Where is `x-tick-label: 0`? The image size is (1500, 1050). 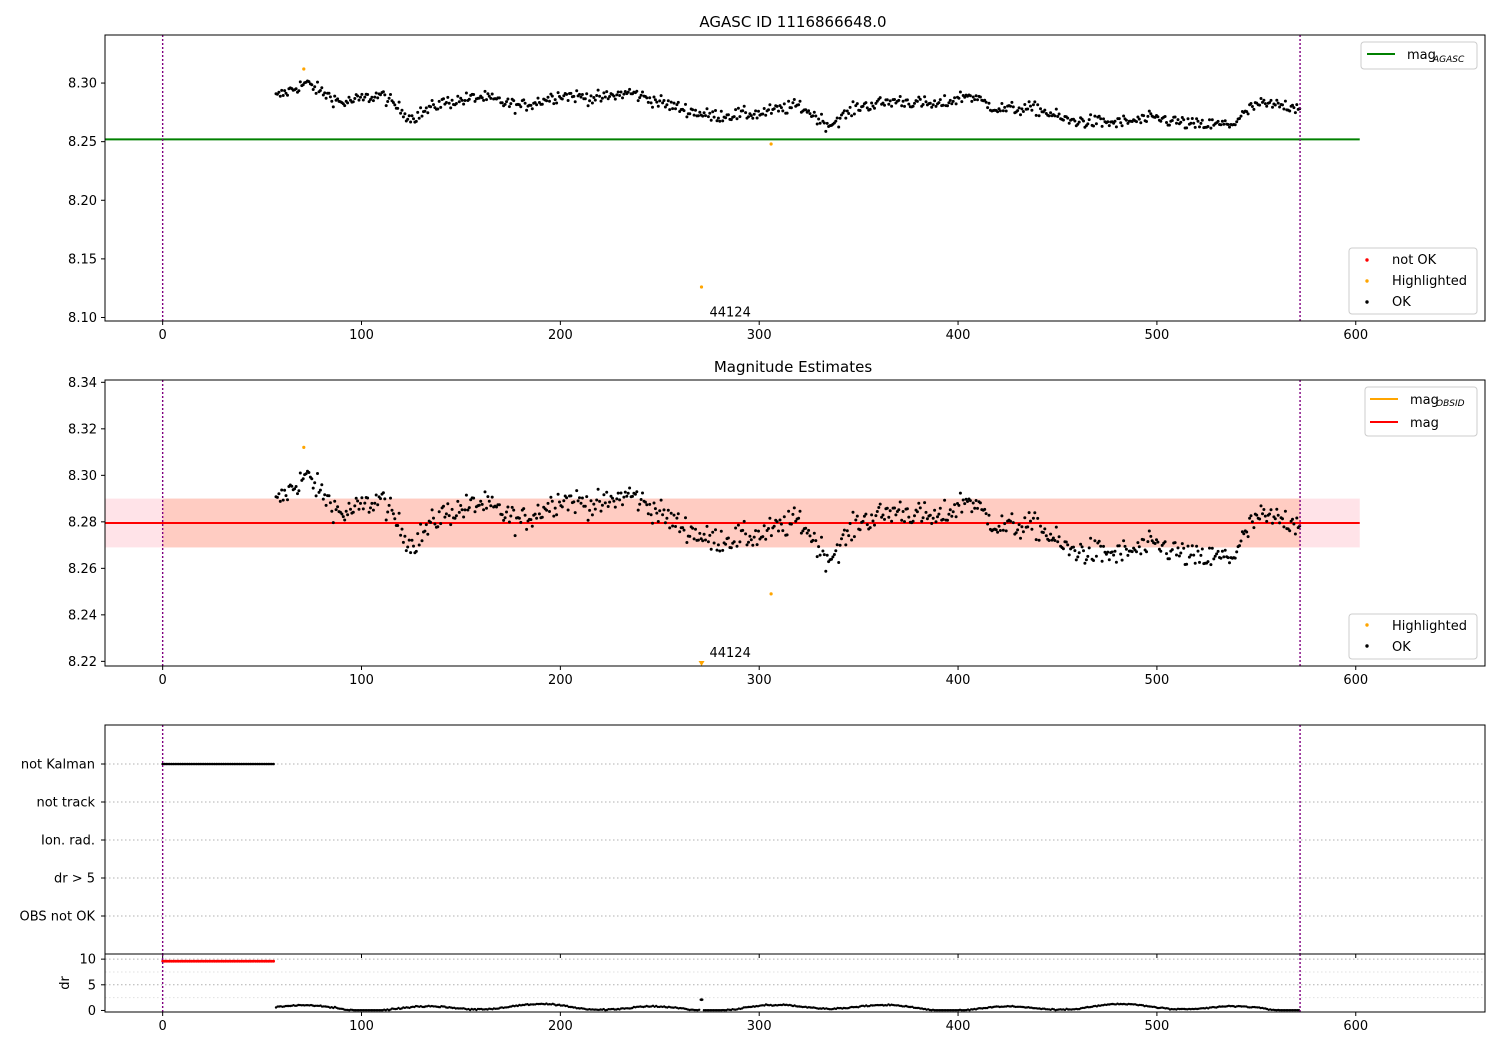 x-tick-label: 0 is located at coordinates (163, 335).